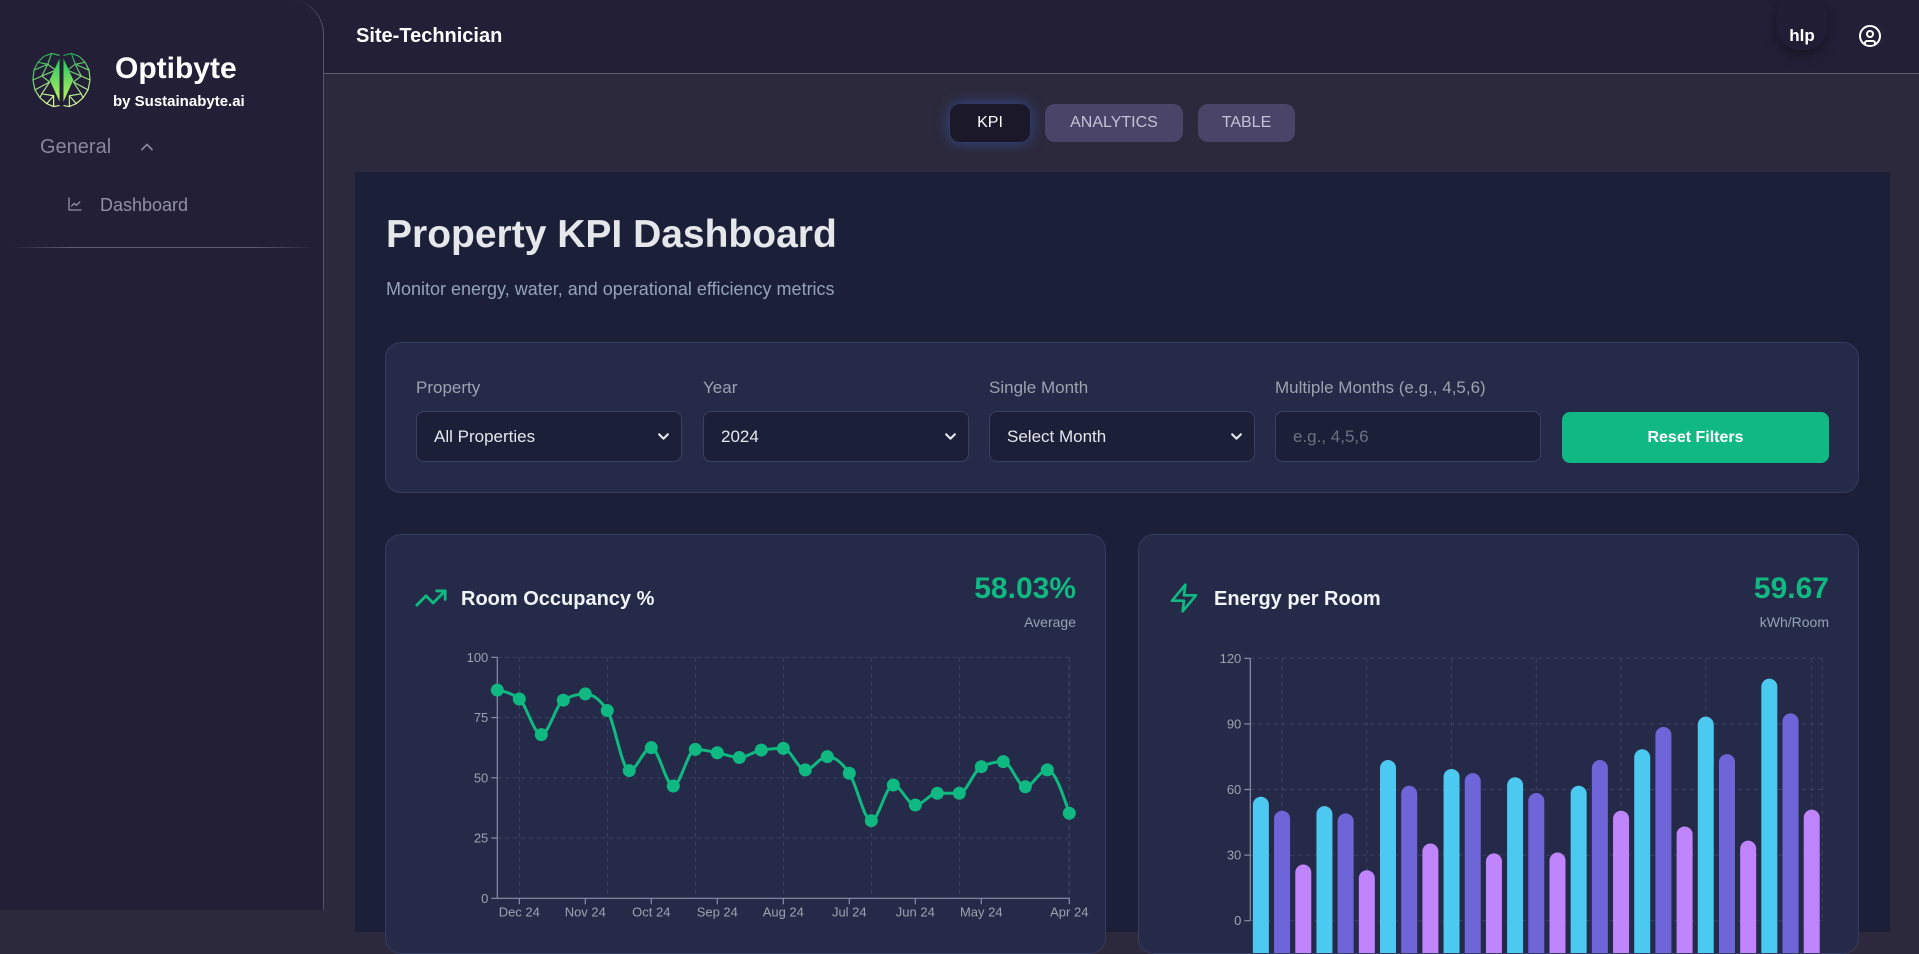  Describe the element at coordinates (1695, 437) in the screenshot. I see `reset-filters-button: Reset Filters` at that location.